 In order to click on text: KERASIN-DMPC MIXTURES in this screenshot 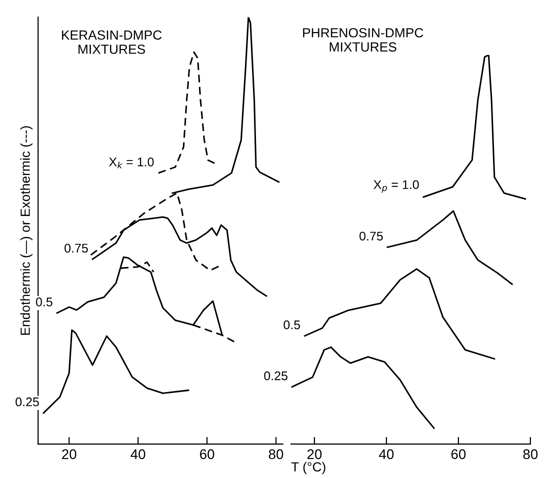, I will do `click(112, 42)`.